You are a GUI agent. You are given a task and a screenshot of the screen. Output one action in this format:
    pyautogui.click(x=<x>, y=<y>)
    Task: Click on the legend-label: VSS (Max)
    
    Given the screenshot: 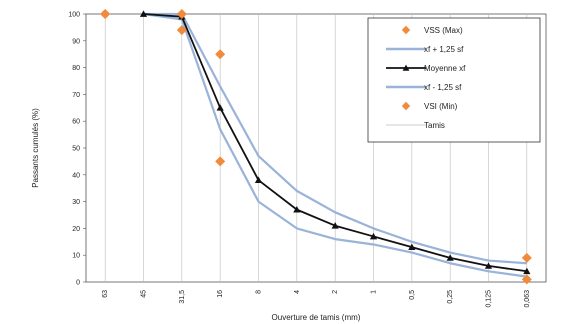 What is the action you would take?
    pyautogui.click(x=443, y=30)
    